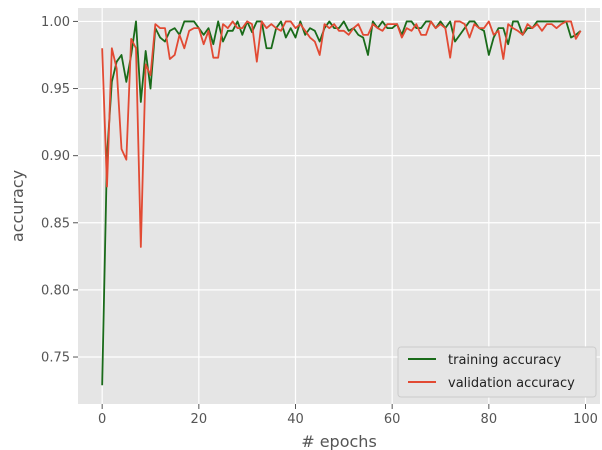 This screenshot has height=450, width=602. I want to click on x-axis-label: # epochs, so click(339, 441).